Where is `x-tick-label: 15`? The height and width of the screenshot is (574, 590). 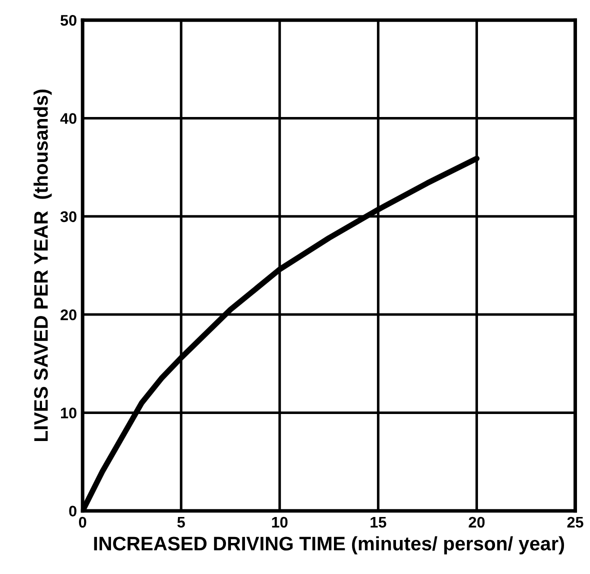 x-tick-label: 15 is located at coordinates (378, 522).